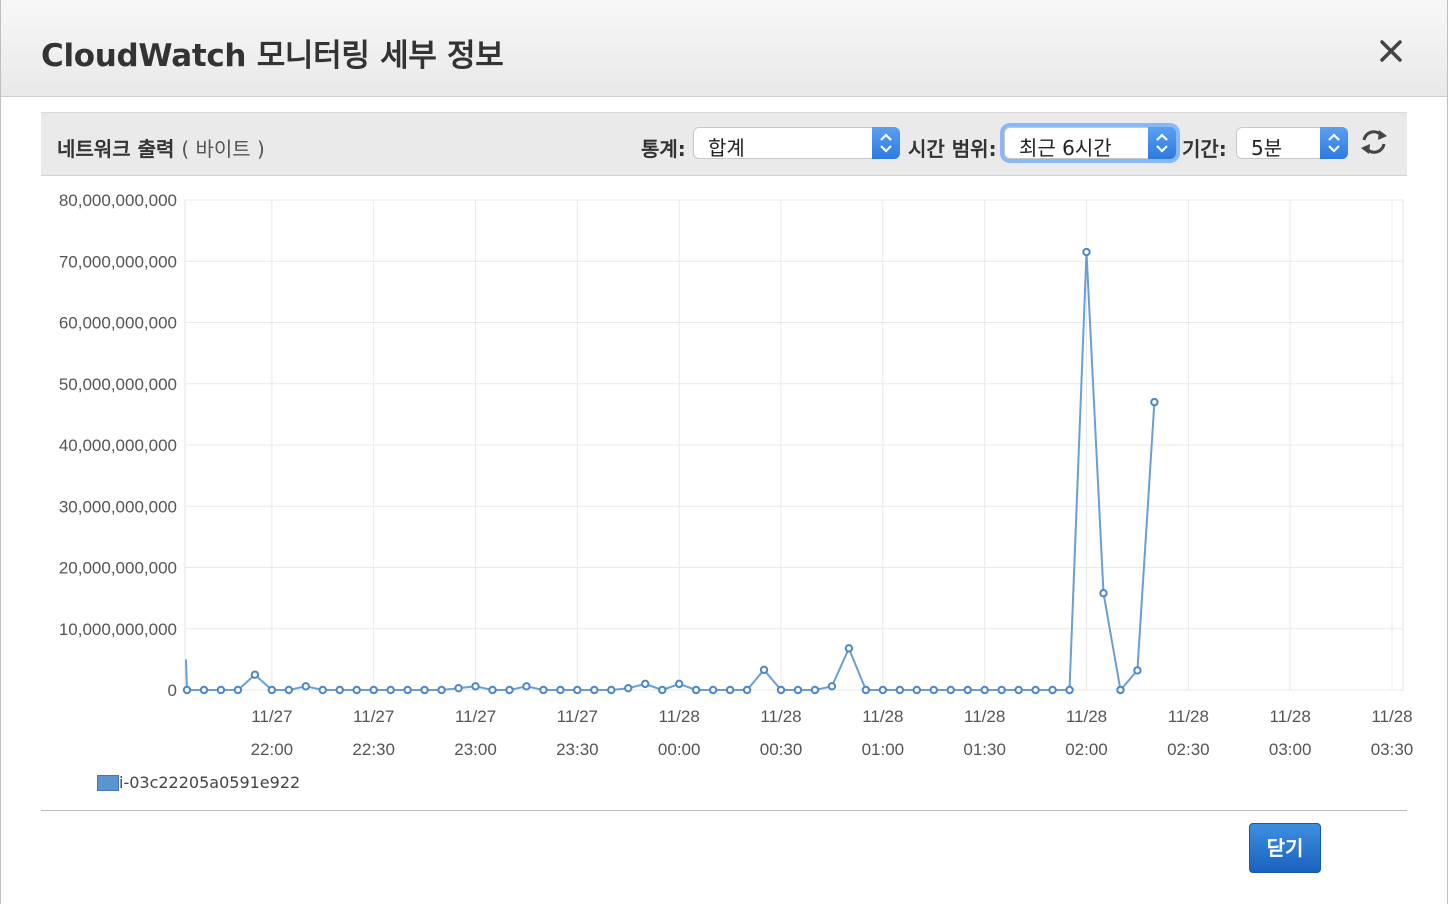 The height and width of the screenshot is (904, 1448). Describe the element at coordinates (984, 749) in the screenshot. I see `x-tick-time: 01:30` at that location.